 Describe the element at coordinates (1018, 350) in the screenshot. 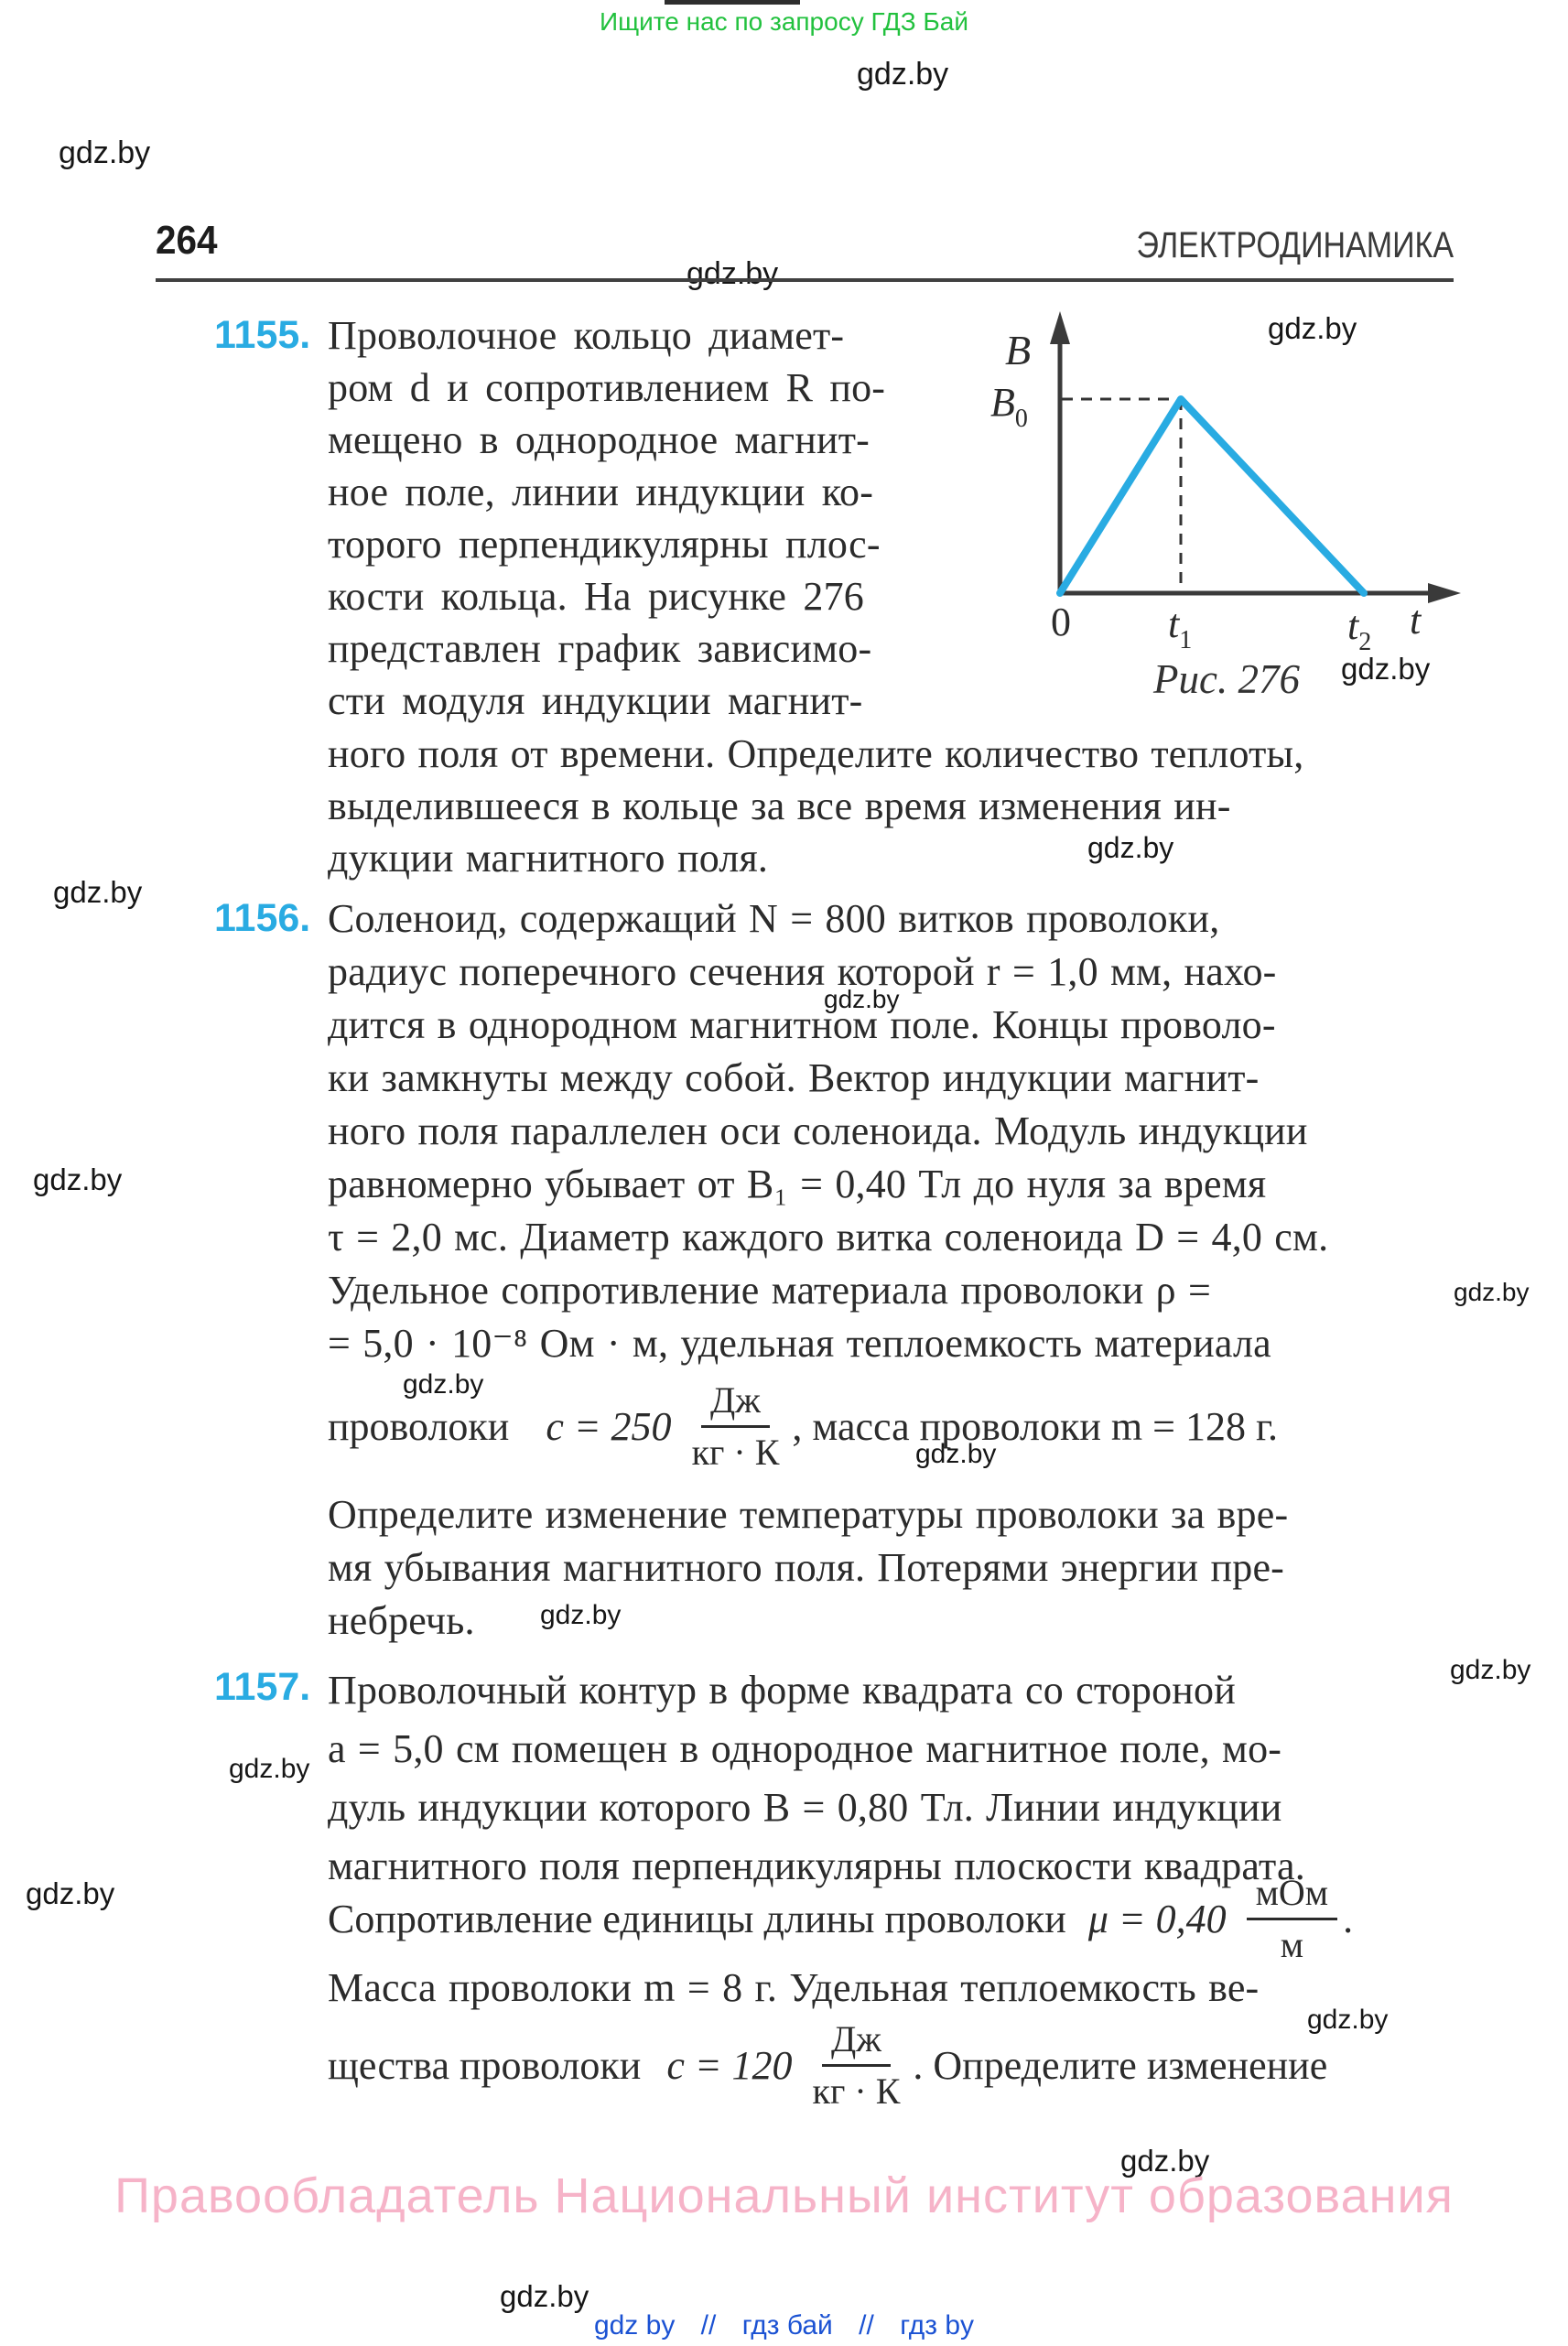

I see `figure-y-axis-label: B` at that location.